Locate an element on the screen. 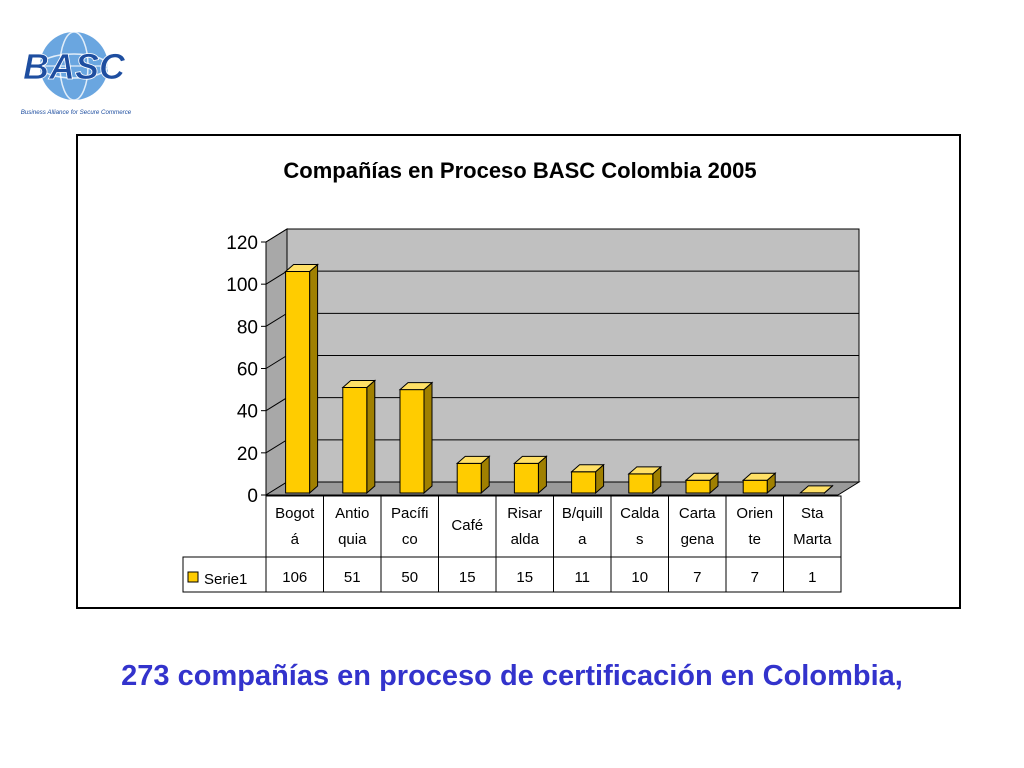  category-label: alda is located at coordinates (525, 539).